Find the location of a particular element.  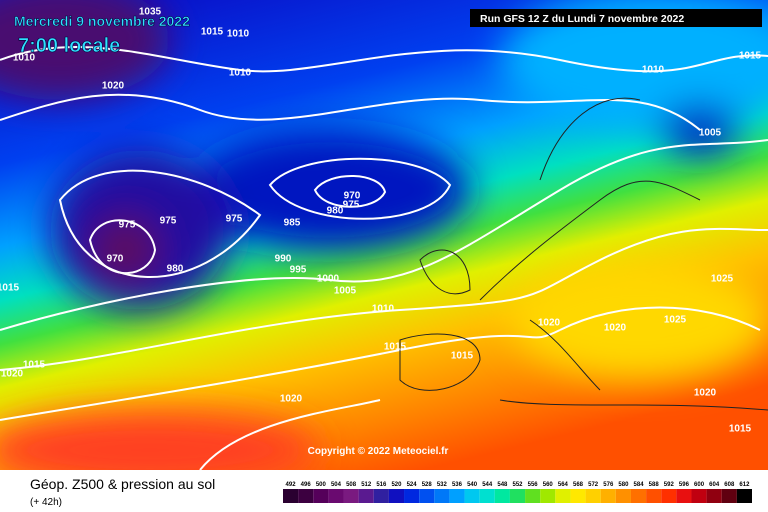

isobar-label: 985 is located at coordinates (292, 223).